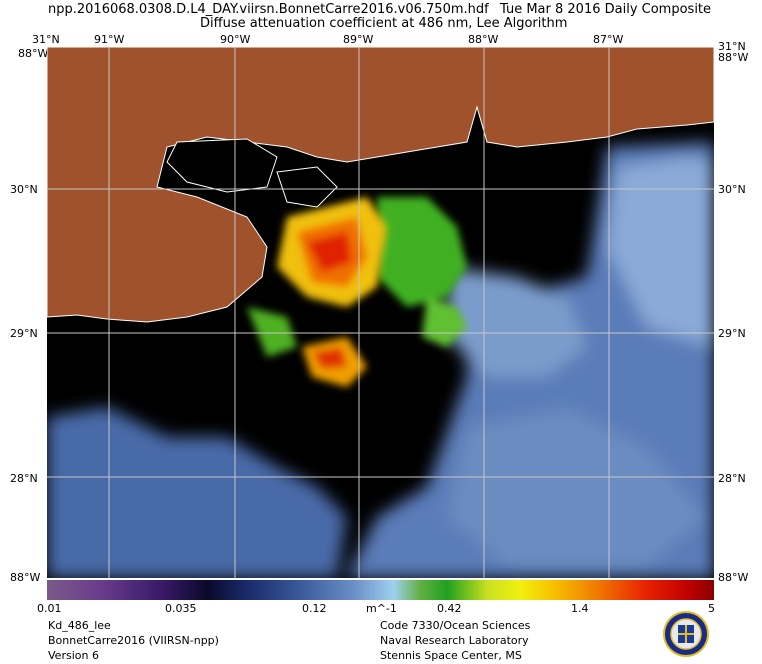  I want to click on colorbar-tick-0.12: 0.12, so click(314, 608).